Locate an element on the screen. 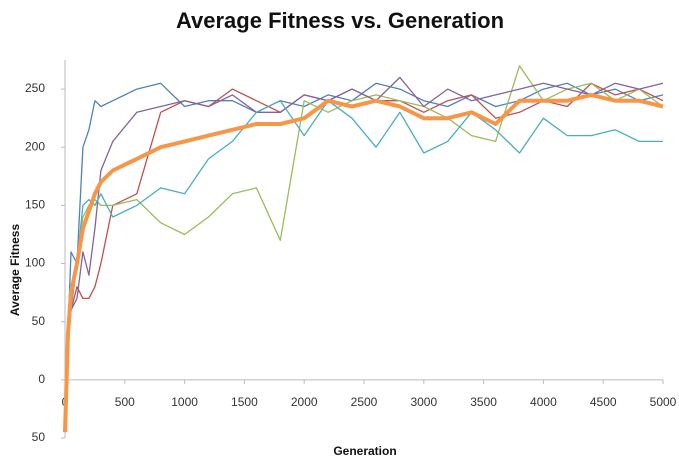 The width and height of the screenshot is (679, 464). x-tick-label: 2000 is located at coordinates (304, 402).